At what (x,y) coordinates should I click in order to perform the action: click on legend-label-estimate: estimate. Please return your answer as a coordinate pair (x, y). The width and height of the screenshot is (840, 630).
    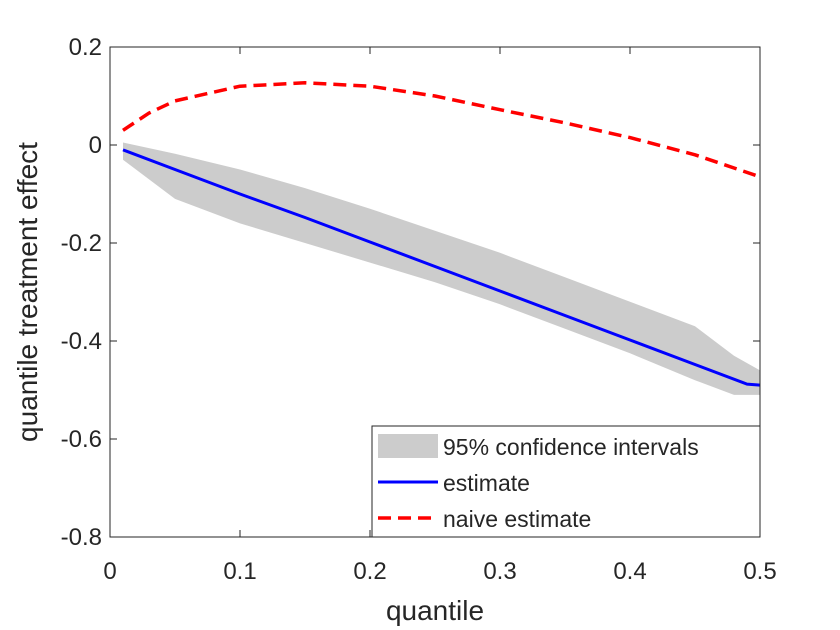
    Looking at the image, I should click on (486, 483).